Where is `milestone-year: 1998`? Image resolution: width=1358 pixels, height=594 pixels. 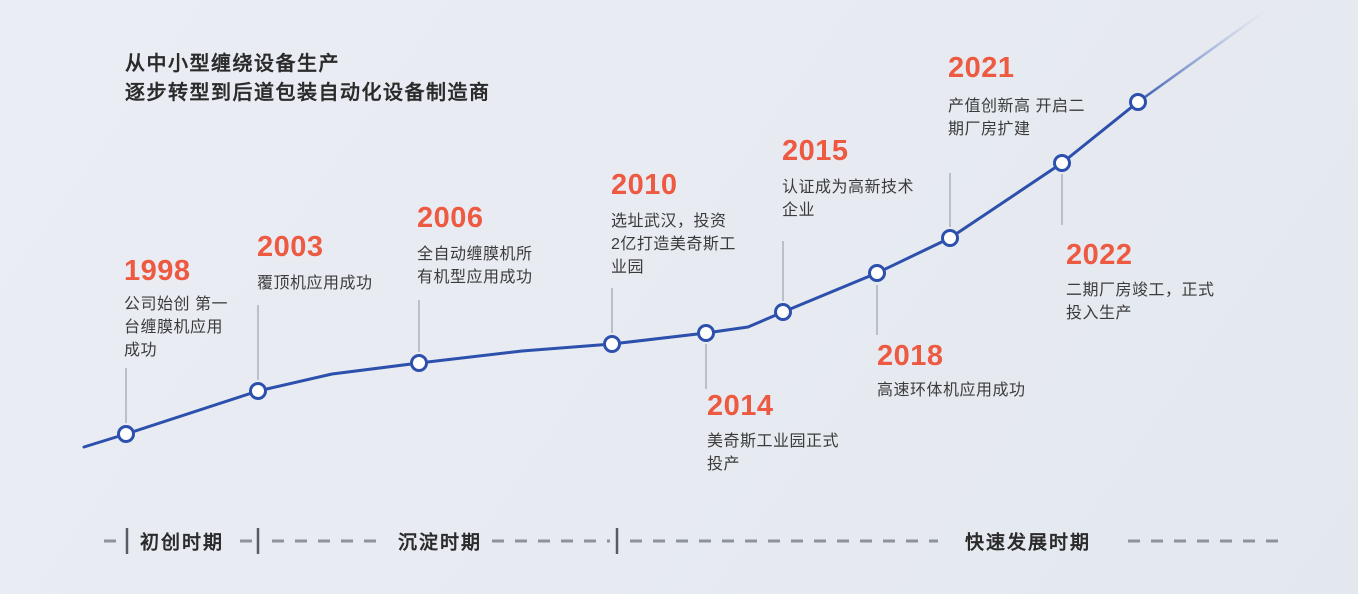
milestone-year: 1998 is located at coordinates (157, 271).